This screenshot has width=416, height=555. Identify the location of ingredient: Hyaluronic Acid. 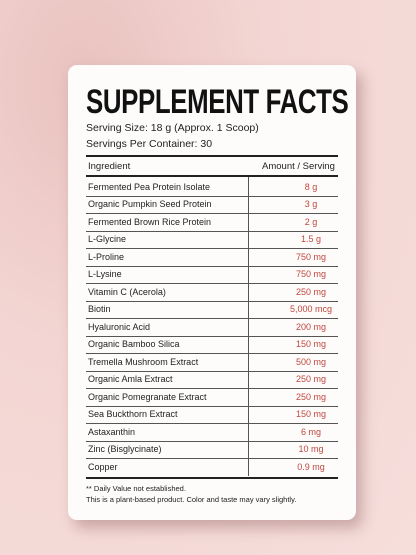
(119, 326).